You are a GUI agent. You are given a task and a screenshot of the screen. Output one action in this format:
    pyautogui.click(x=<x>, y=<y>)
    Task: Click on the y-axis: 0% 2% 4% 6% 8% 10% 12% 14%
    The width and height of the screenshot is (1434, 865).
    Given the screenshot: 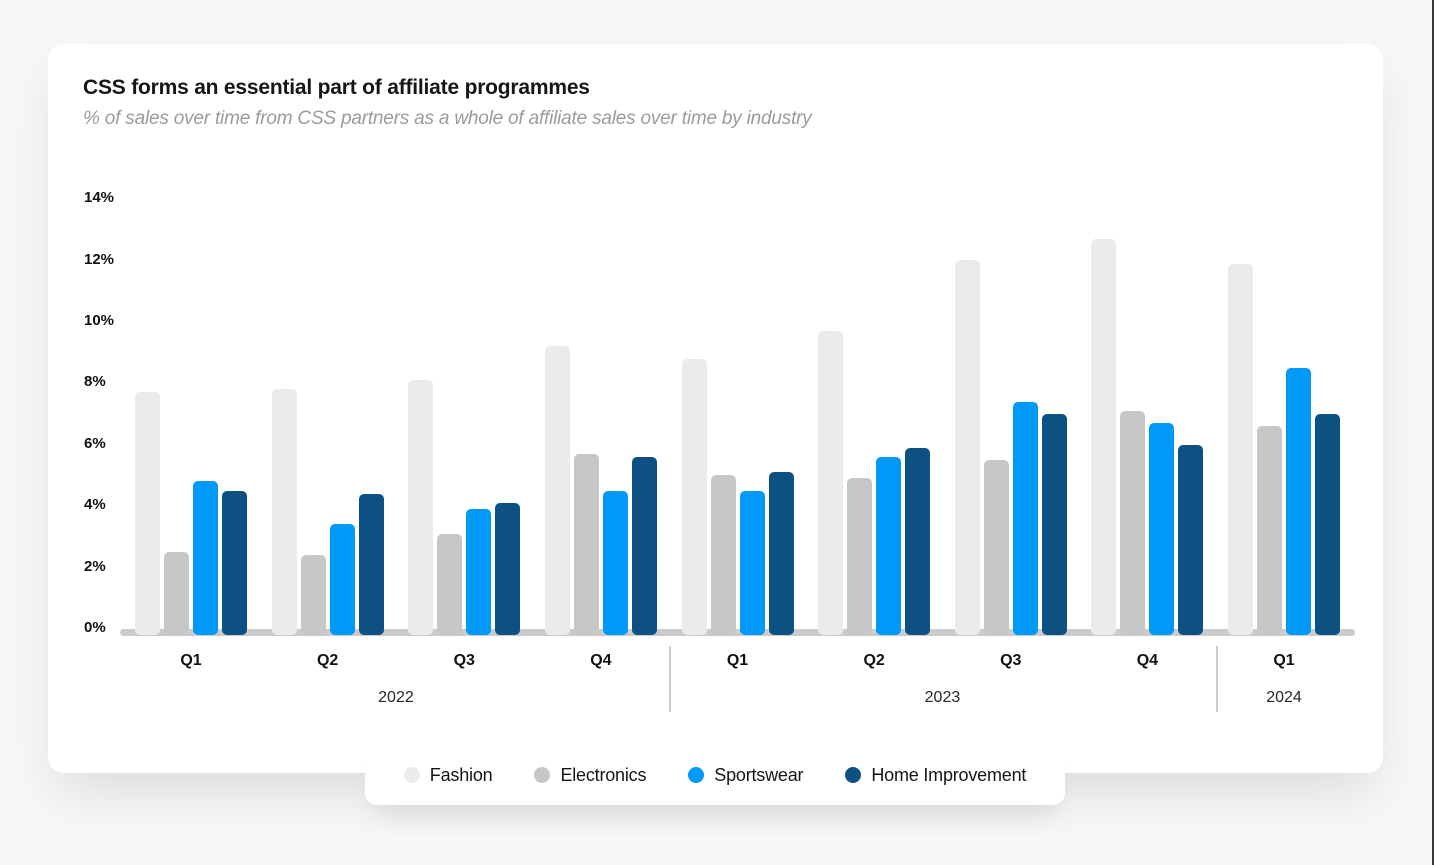 What is the action you would take?
    pyautogui.click(x=119, y=408)
    